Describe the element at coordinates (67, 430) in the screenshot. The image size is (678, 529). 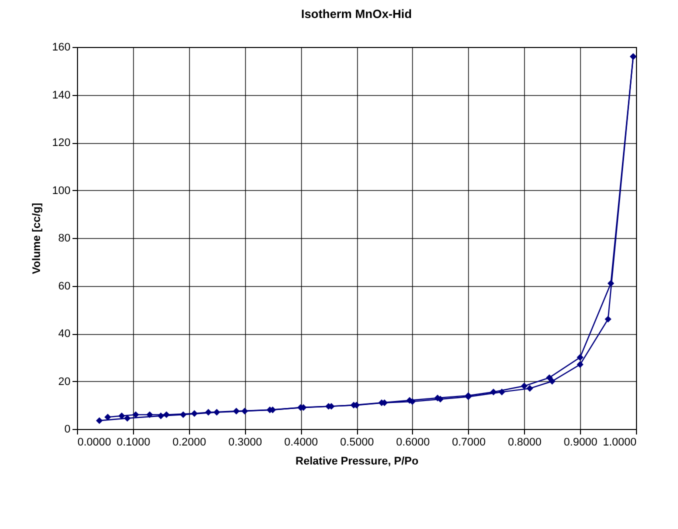
I see `y-tick-label: 0` at that location.